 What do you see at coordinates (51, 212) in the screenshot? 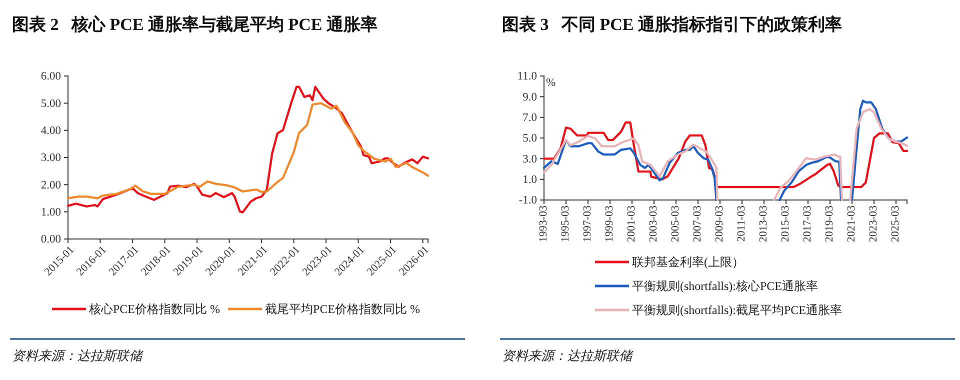
I see `y-tick-label: 1.00` at bounding box center [51, 212].